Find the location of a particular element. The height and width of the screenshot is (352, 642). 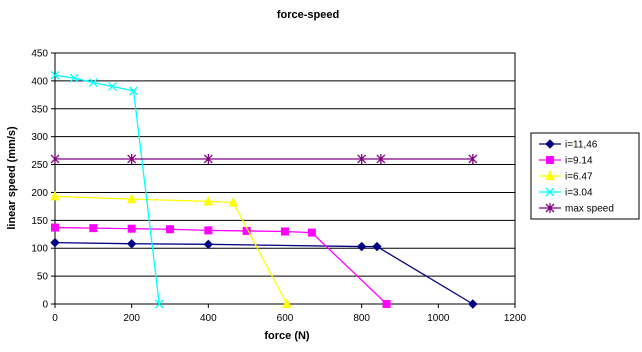

y-tick-label-50: 50 is located at coordinates (43, 277).